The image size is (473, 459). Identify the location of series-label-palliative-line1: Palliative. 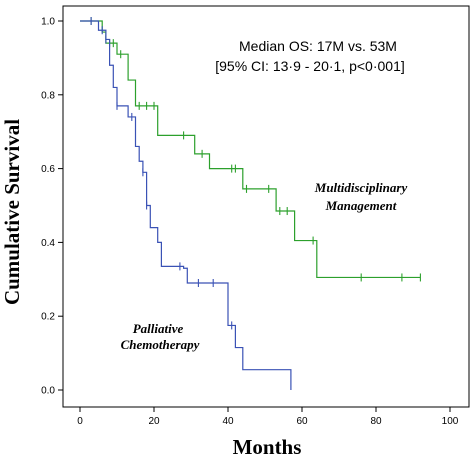
(158, 328).